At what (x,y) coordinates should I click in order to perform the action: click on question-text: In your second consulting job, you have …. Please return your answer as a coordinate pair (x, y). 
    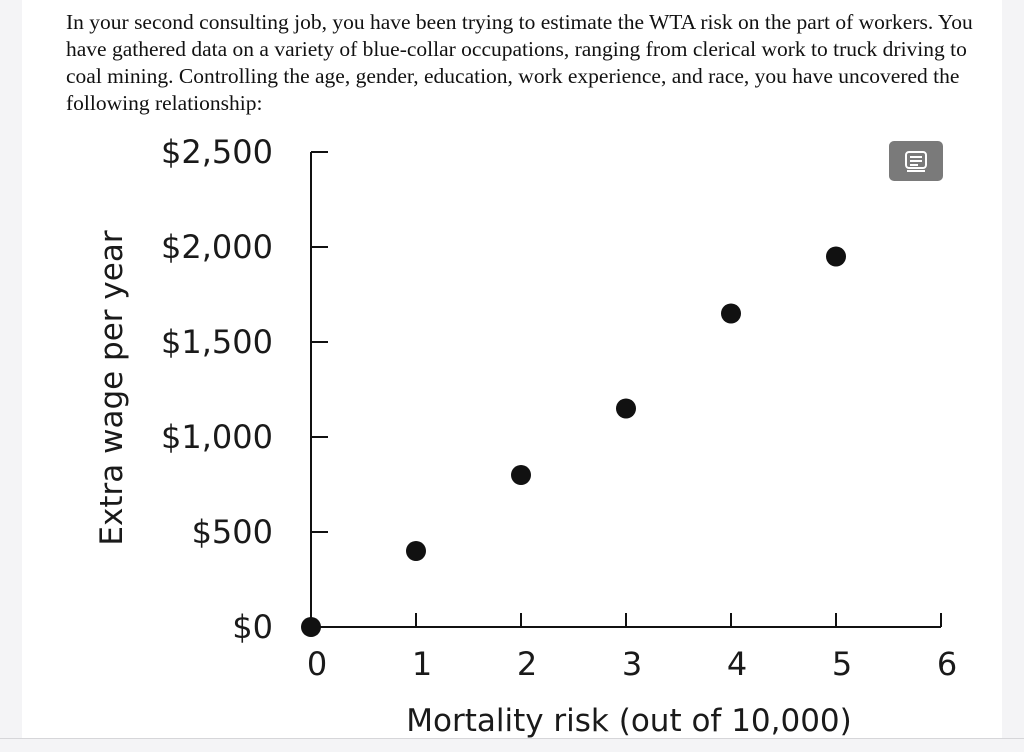
    Looking at the image, I should click on (519, 62).